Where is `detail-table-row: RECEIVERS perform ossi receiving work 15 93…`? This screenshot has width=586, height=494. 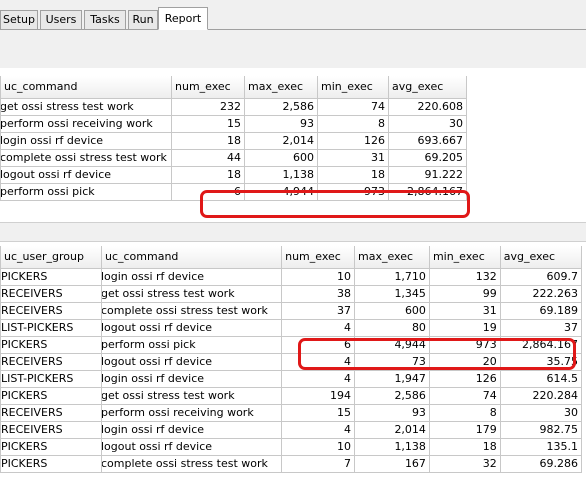
detail-table-row: RECEIVERS perform ossi receiving work 15 93… is located at coordinates (291, 412).